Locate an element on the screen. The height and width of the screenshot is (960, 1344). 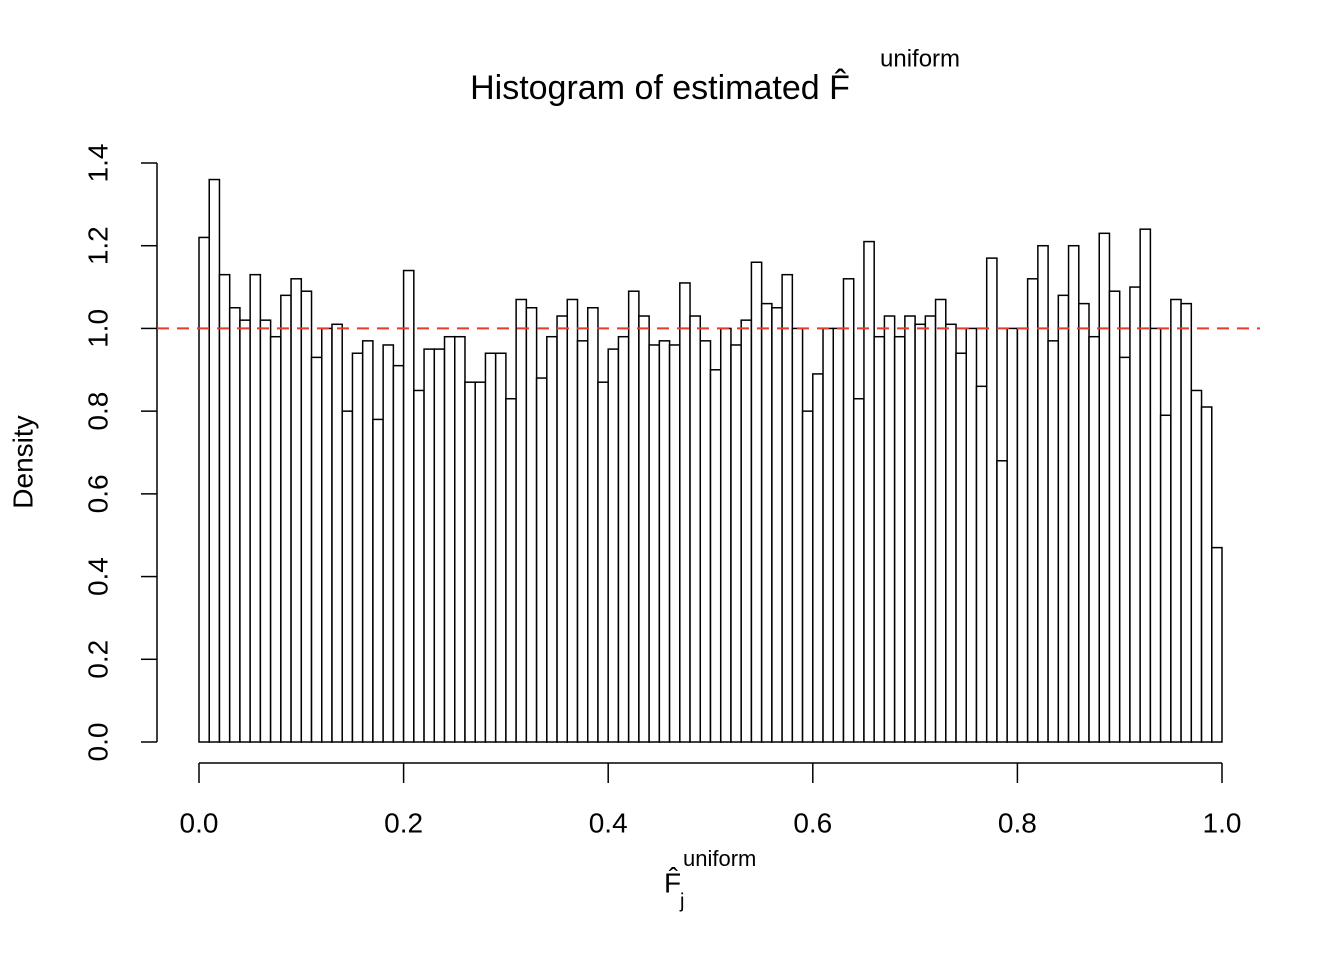
y-tick-label: 0.2 is located at coordinates (97, 659).